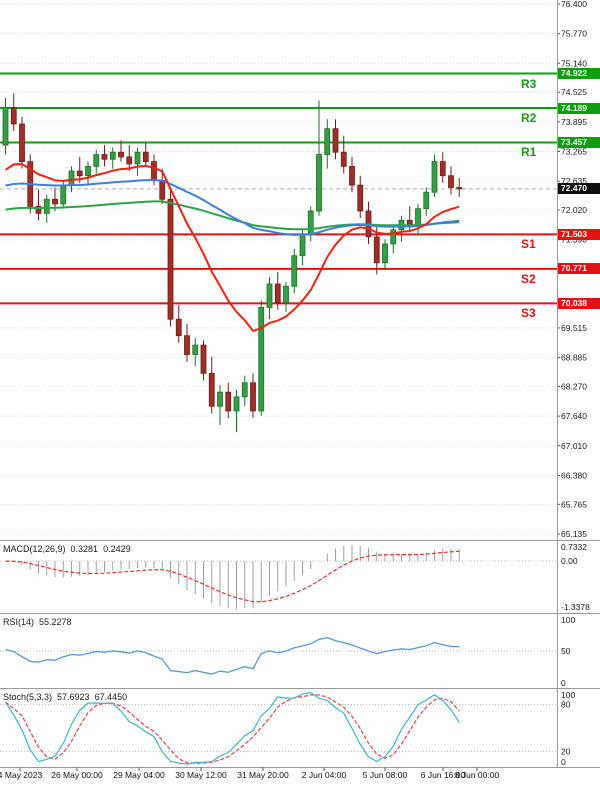 Image resolution: width=600 pixels, height=787 pixels. What do you see at coordinates (574, 446) in the screenshot?
I see `price-tick-label: 67.010` at bounding box center [574, 446].